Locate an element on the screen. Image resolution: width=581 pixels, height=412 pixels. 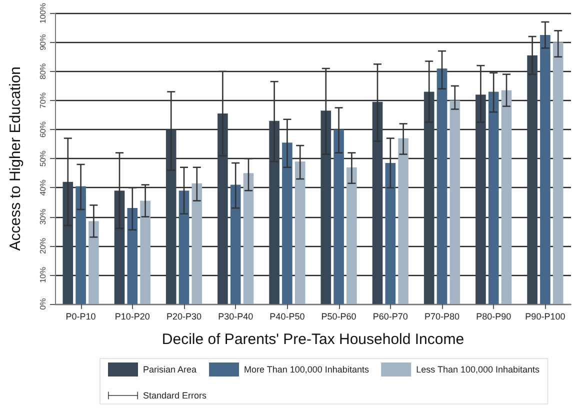
y-tick-label: 60% is located at coordinates (43, 130).